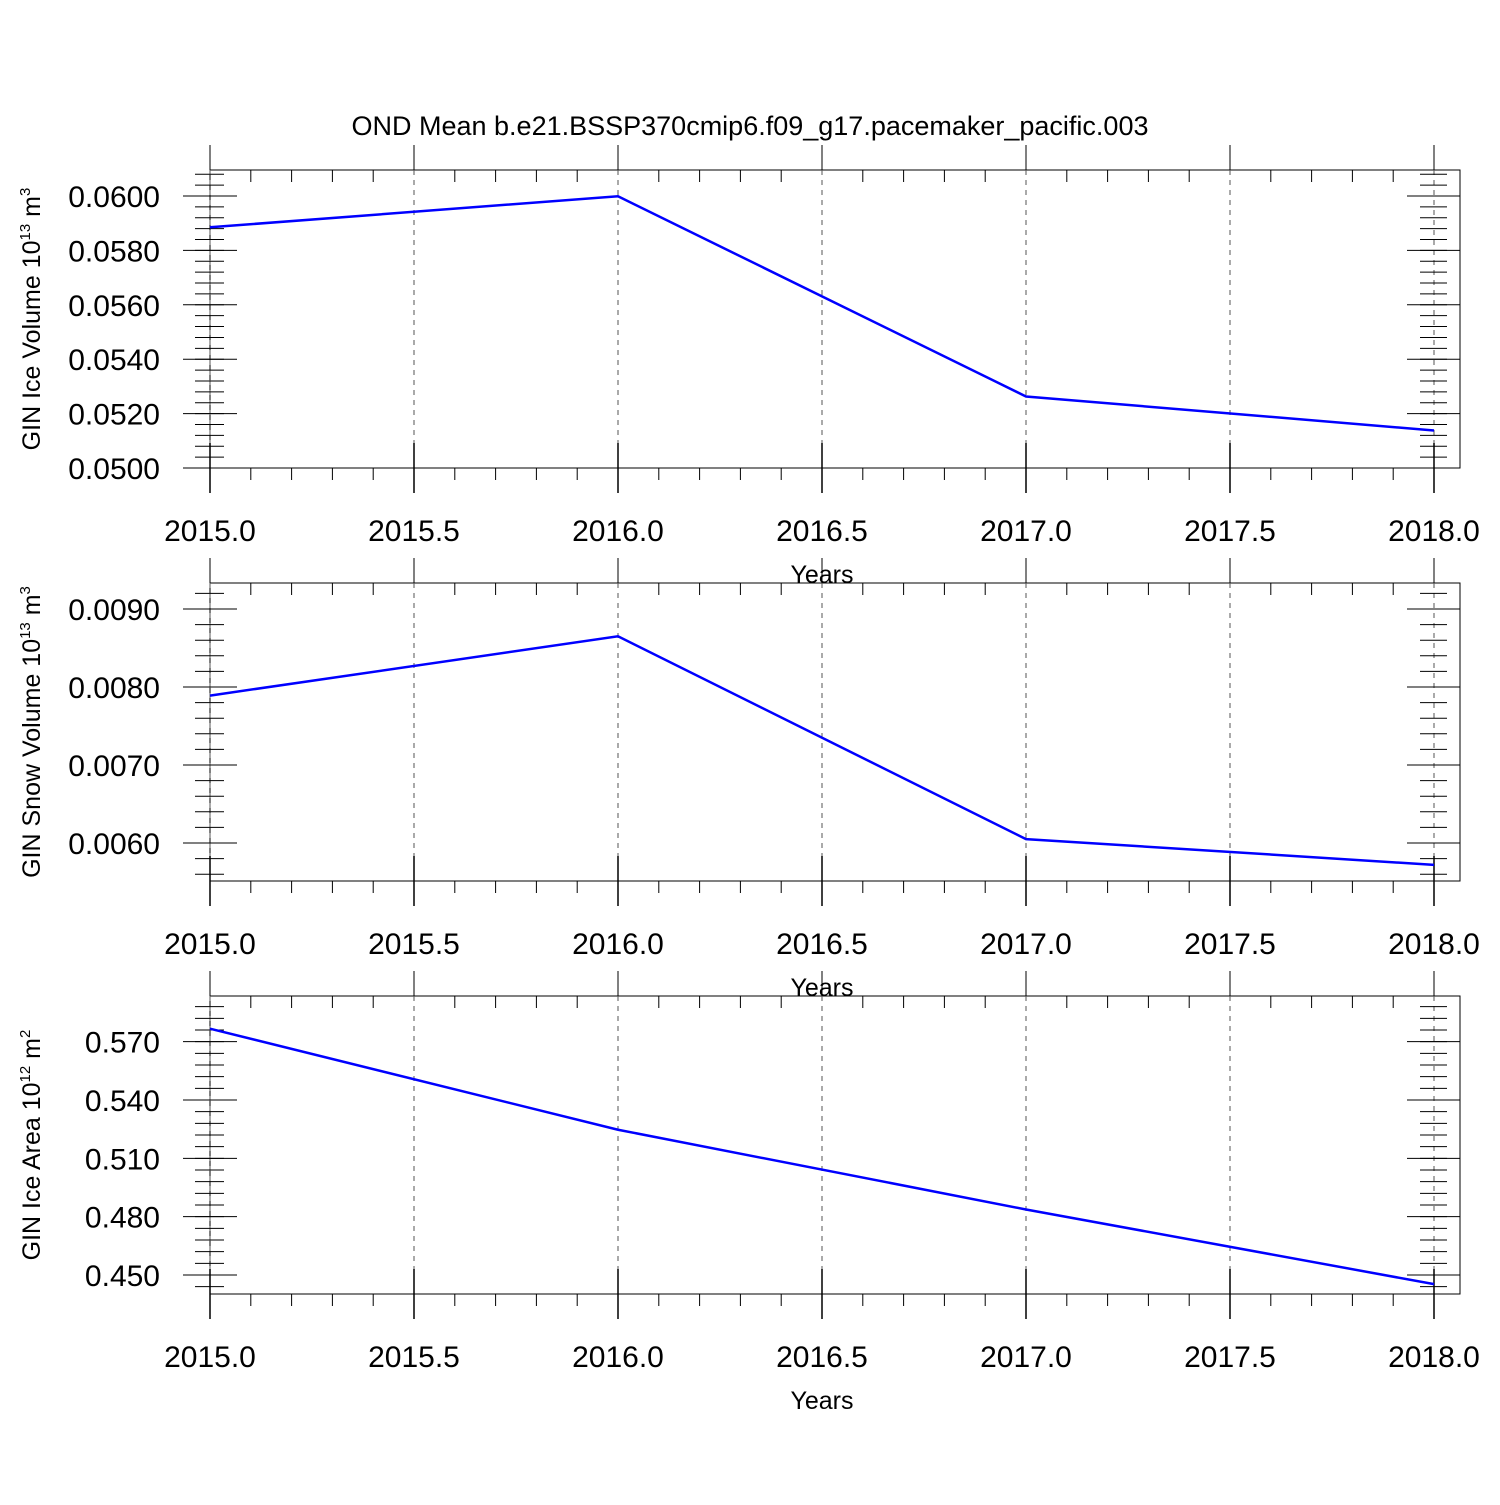  Describe the element at coordinates (822, 750) in the screenshot. I see `panel-2-series-line` at that location.